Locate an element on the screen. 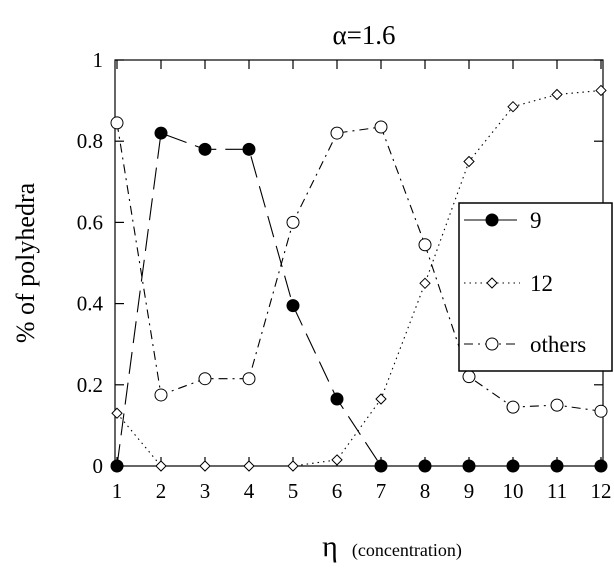  legend-label: others is located at coordinates (558, 344).